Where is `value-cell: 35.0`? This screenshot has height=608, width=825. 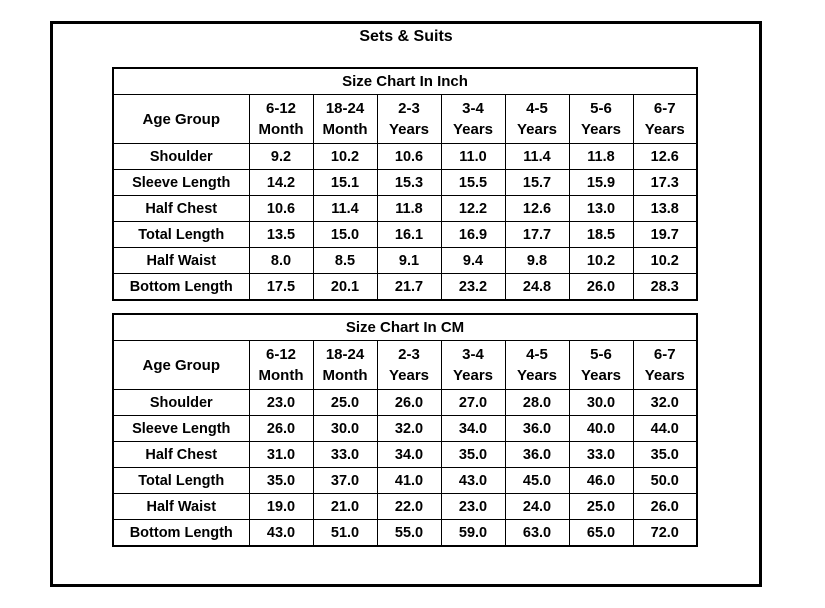 value-cell: 35.0 is located at coordinates (281, 480).